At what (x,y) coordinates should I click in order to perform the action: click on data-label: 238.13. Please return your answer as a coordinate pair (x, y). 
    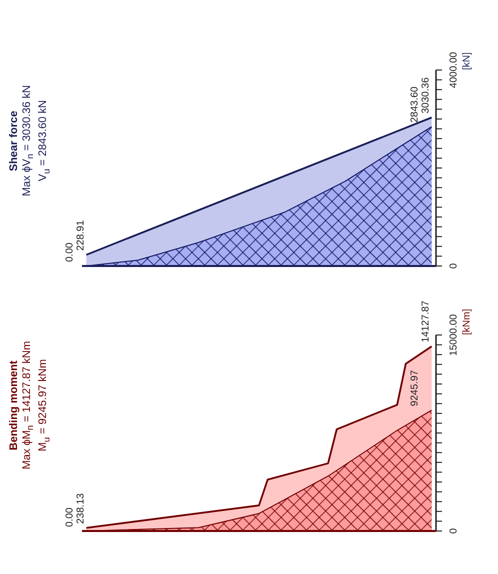
    Looking at the image, I should click on (80, 508).